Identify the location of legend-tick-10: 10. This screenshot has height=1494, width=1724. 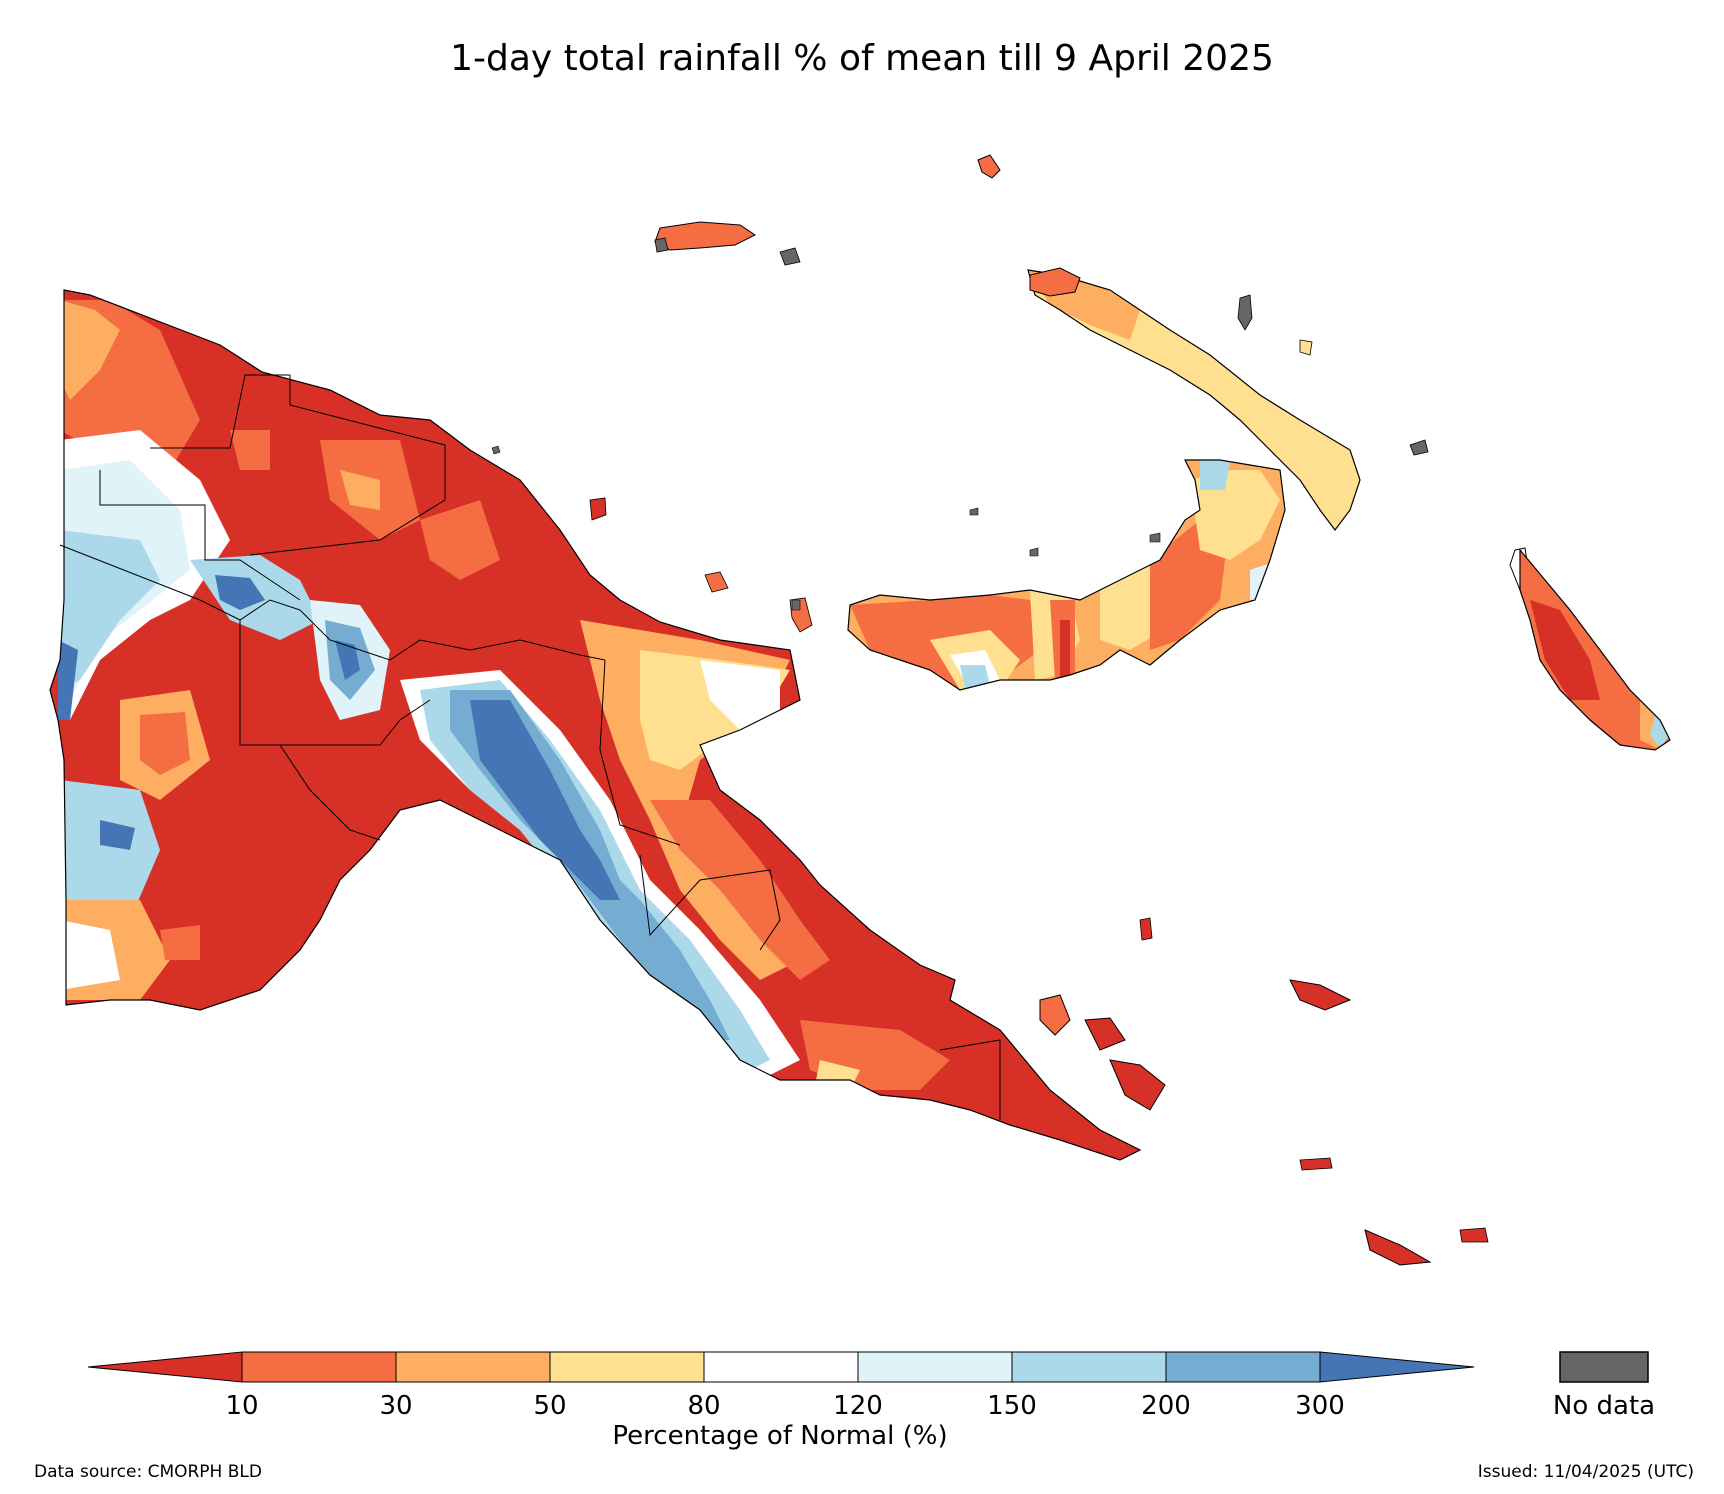
(241, 1406).